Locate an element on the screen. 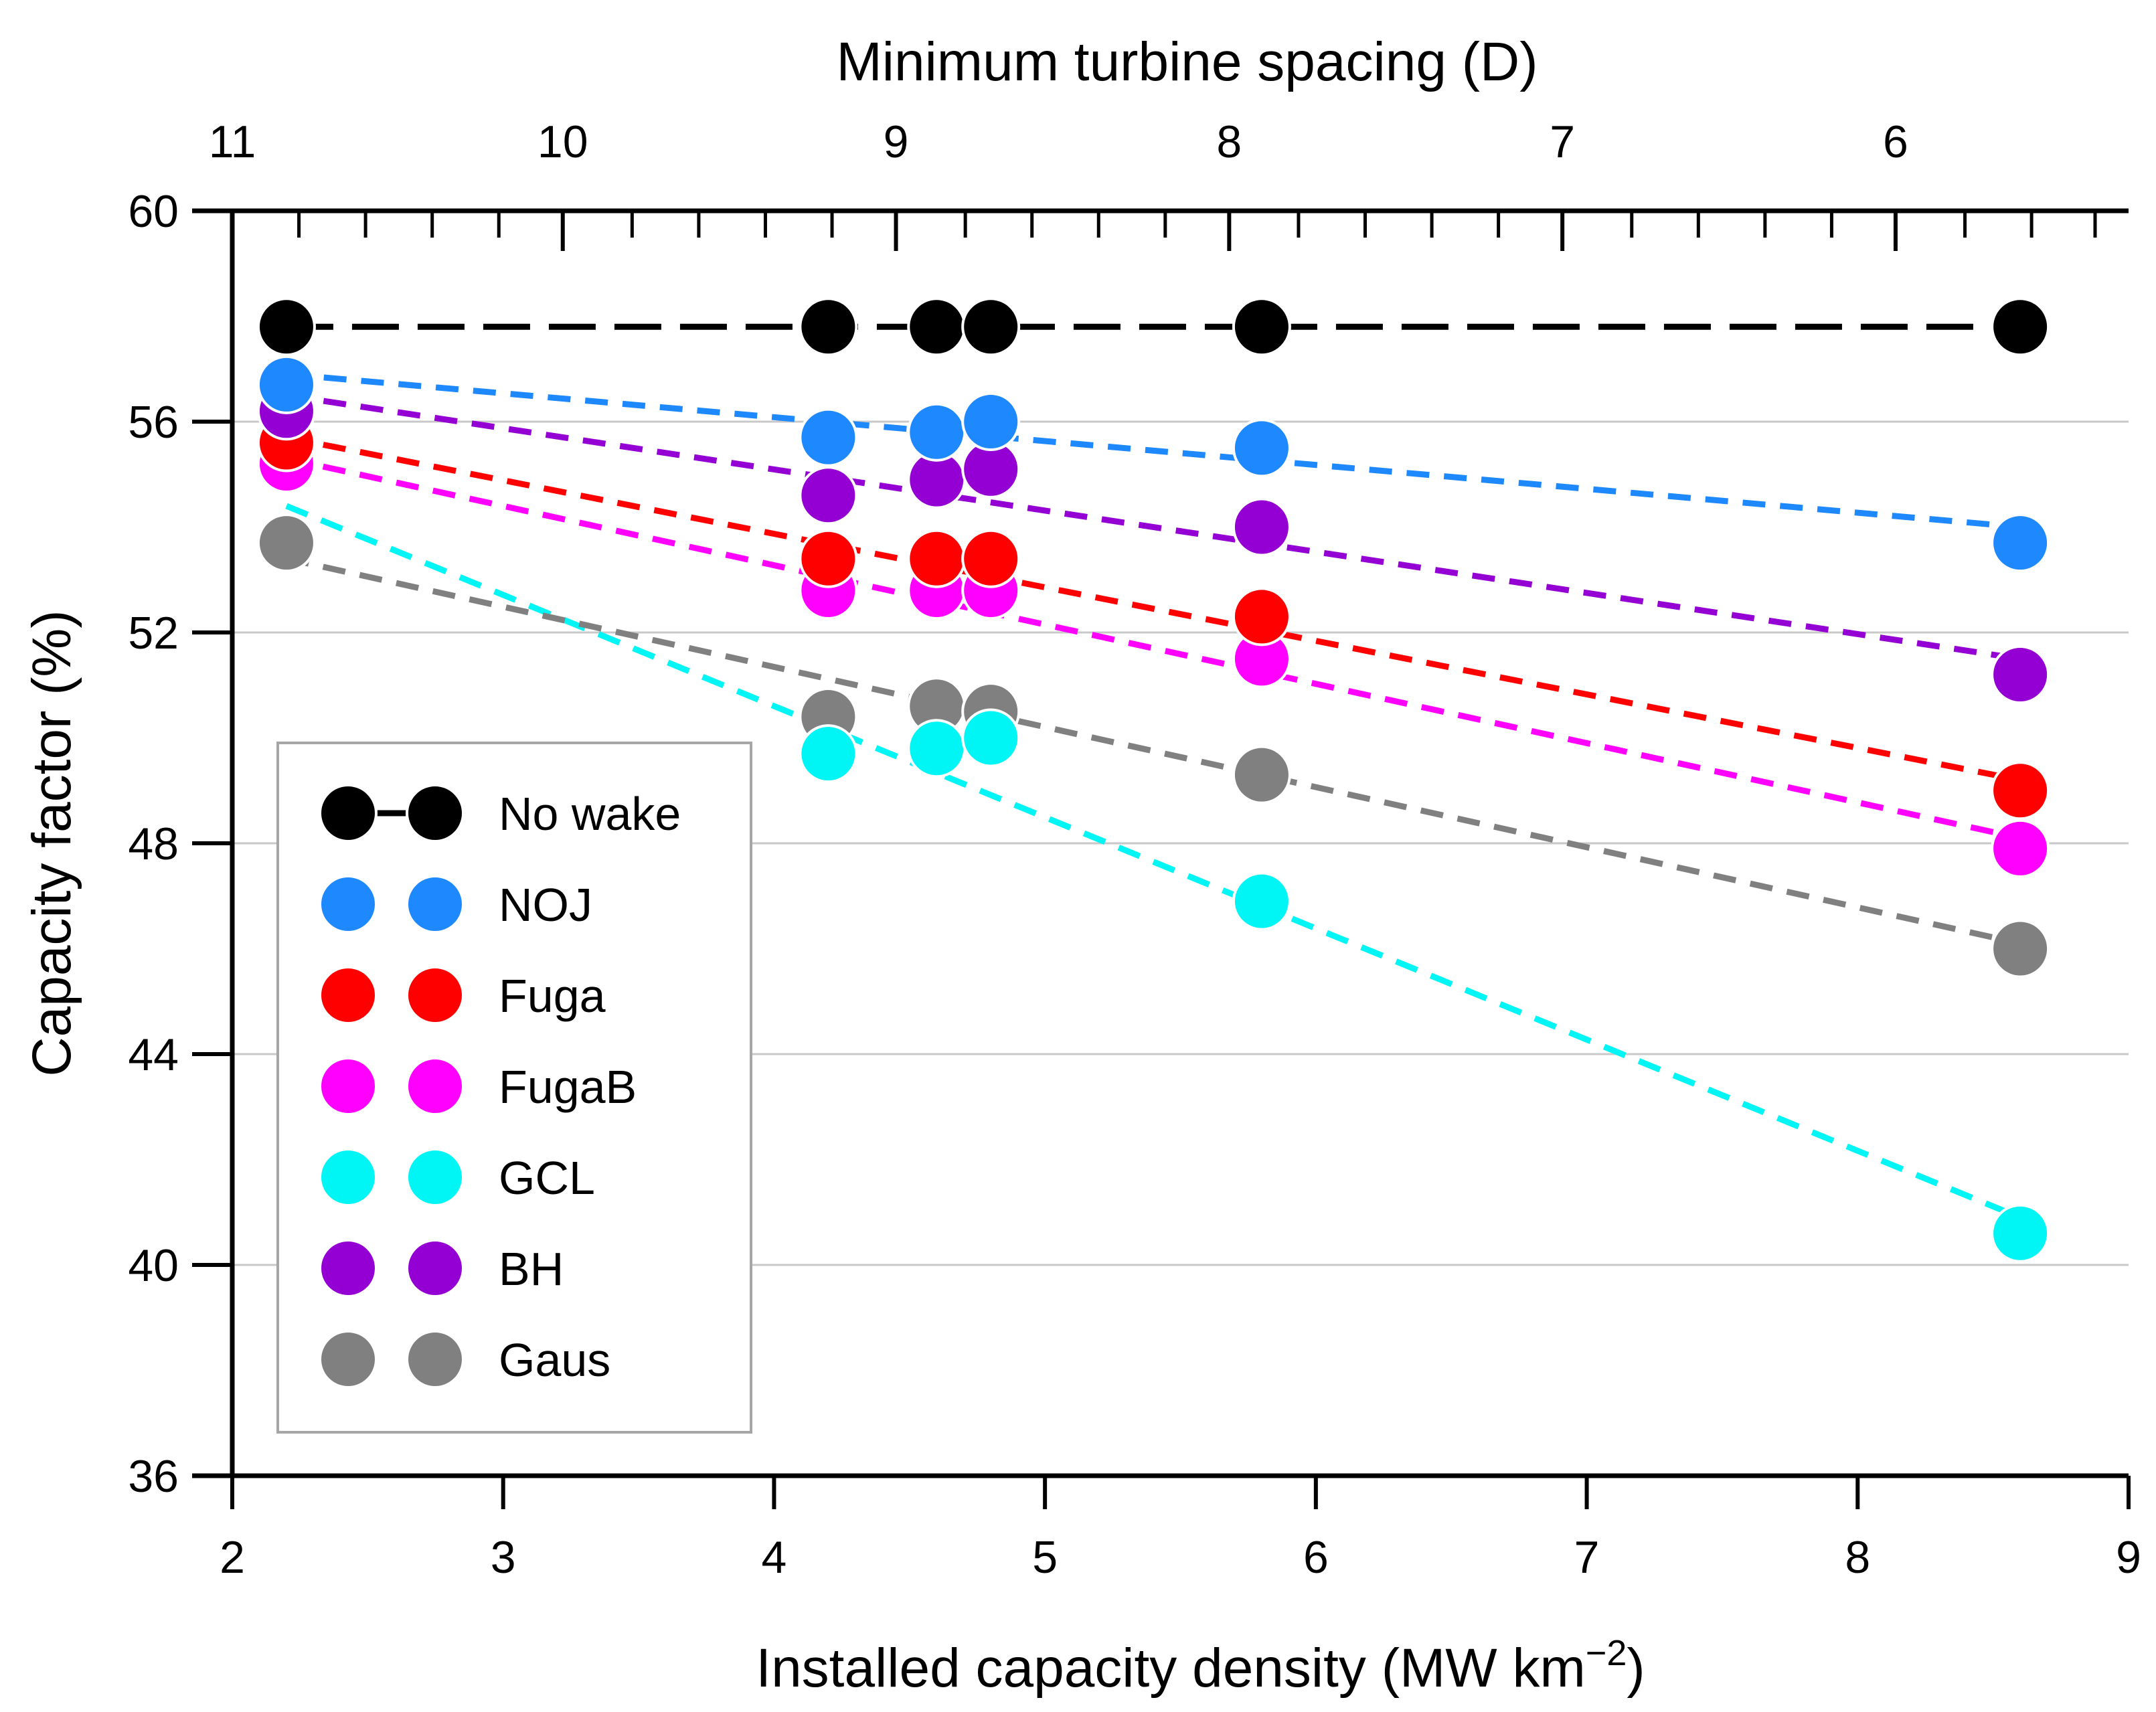 This screenshot has width=2156, height=1712. y-tick-label: 52 is located at coordinates (153, 633).